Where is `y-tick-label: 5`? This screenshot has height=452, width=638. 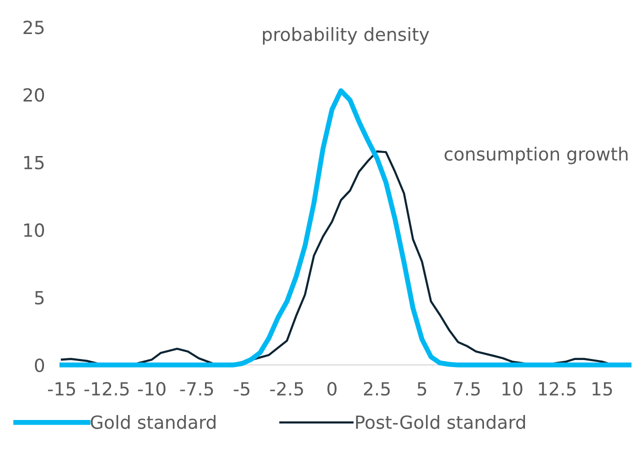
y-tick-label: 5 is located at coordinates (39, 298).